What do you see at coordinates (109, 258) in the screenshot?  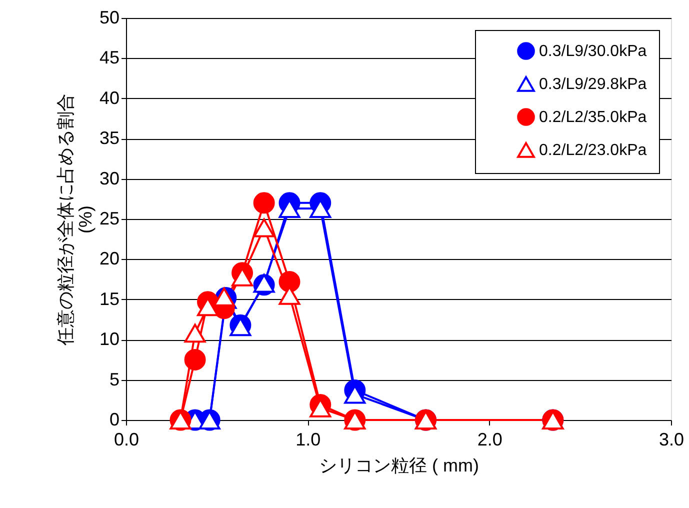 I see `y-tick-label: 20` at bounding box center [109, 258].